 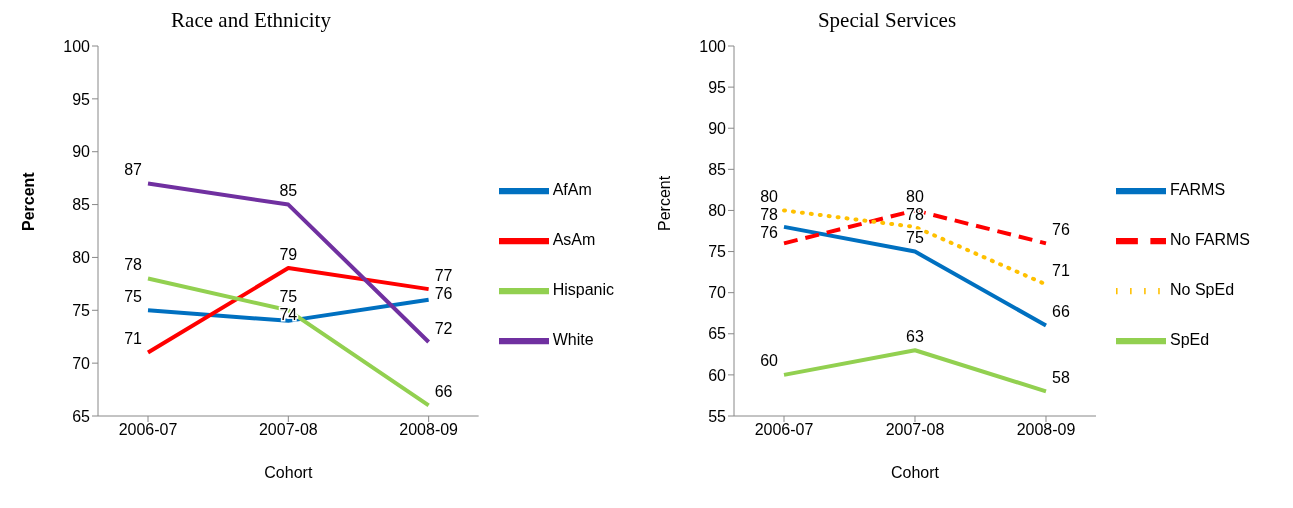 What do you see at coordinates (717, 416) in the screenshot?
I see `y-tick-label: 55` at bounding box center [717, 416].